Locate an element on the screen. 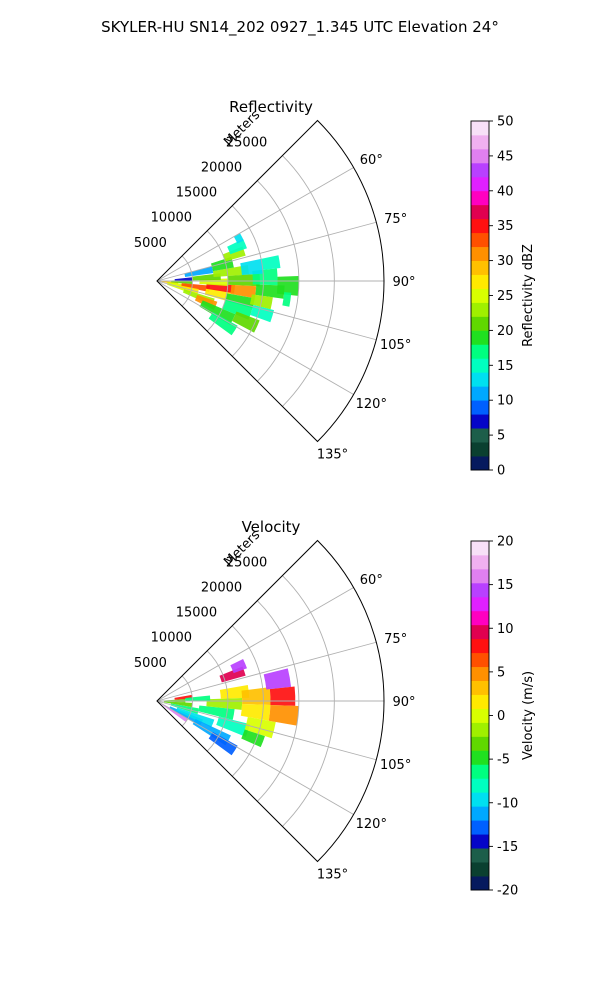 Image resolution: width=600 pixels, height=1000 pixels. refl-range-tick-2: 15000 is located at coordinates (196, 193).